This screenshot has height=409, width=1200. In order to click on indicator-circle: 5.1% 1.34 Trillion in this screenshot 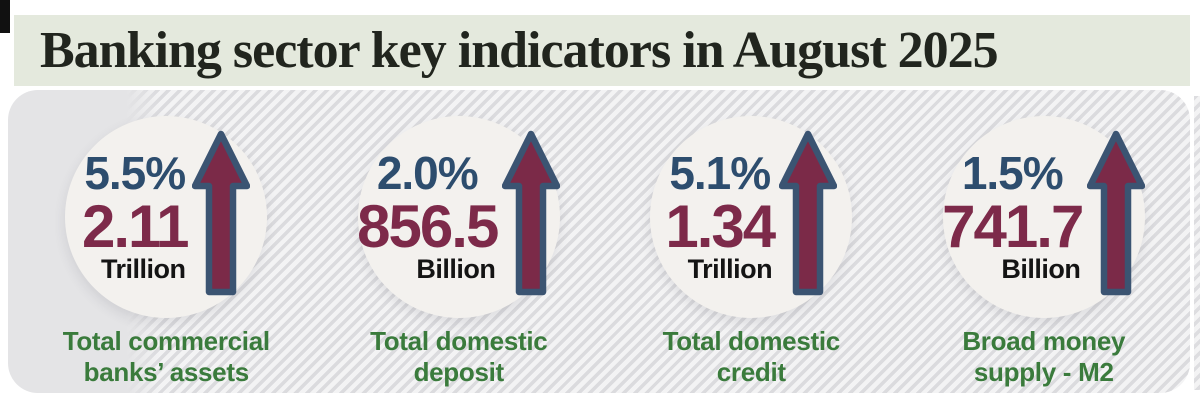, I will do `click(751, 217)`.